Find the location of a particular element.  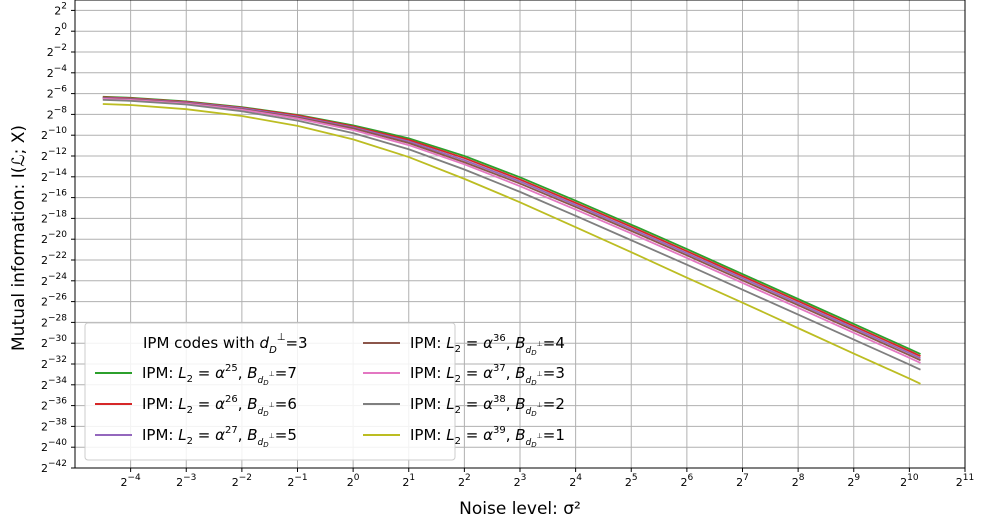

x-tick-label: 2−2 is located at coordinates (242, 481).